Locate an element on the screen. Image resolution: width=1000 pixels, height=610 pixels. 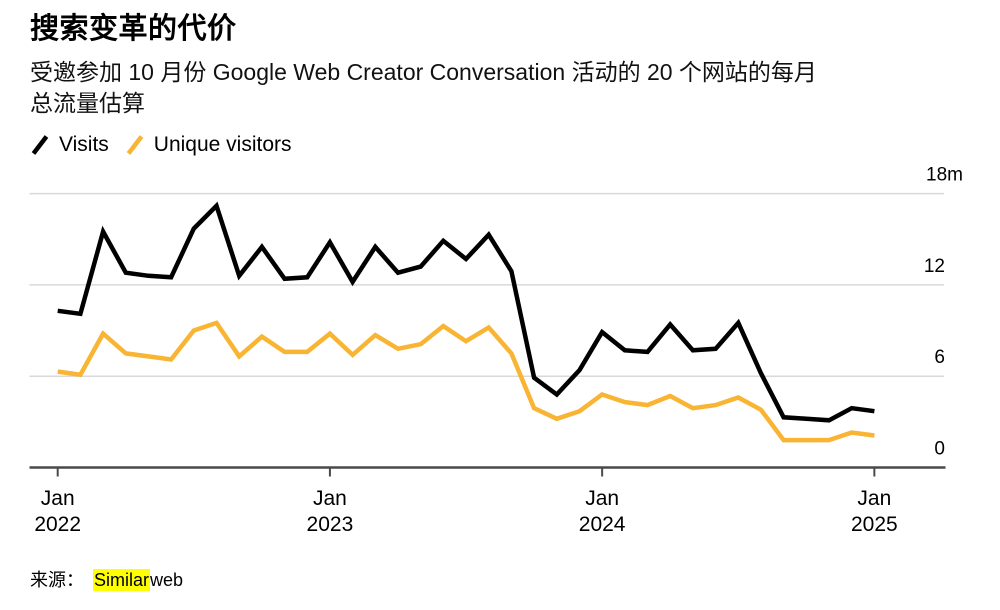
y-tick-label-6: 6 is located at coordinates (939, 357).